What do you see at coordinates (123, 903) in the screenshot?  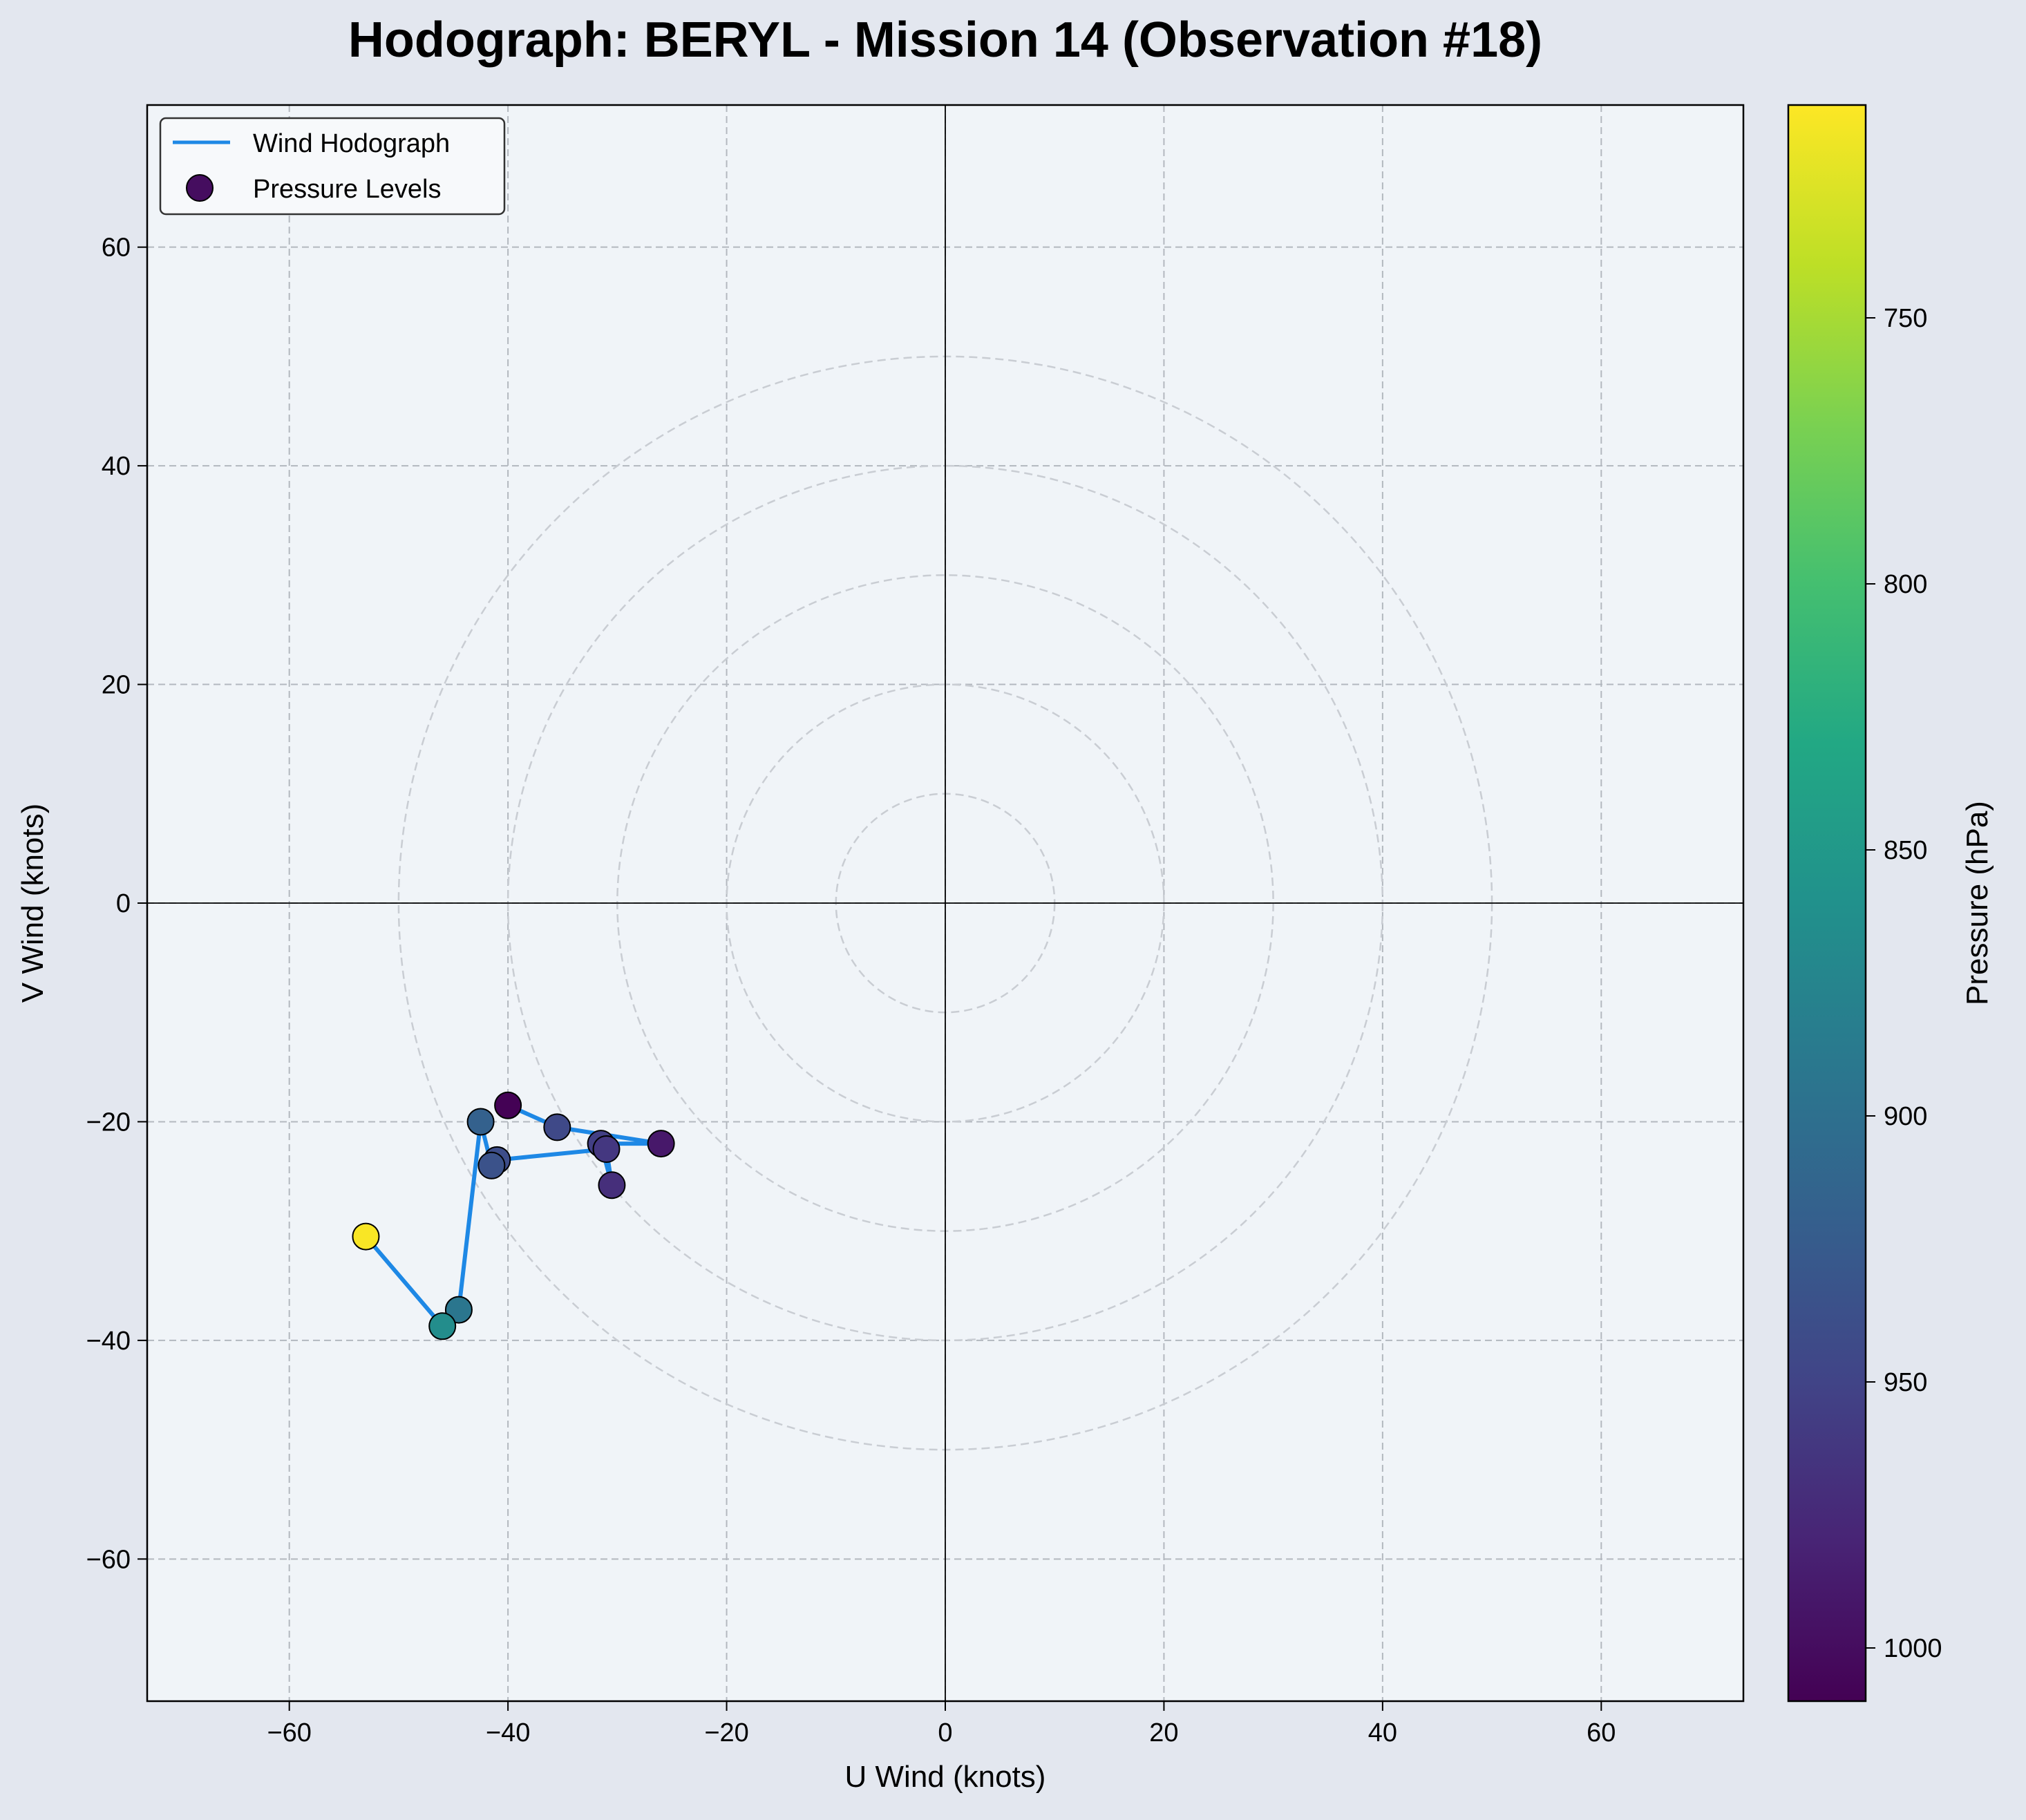 I see `y-tick-label: 0` at bounding box center [123, 903].